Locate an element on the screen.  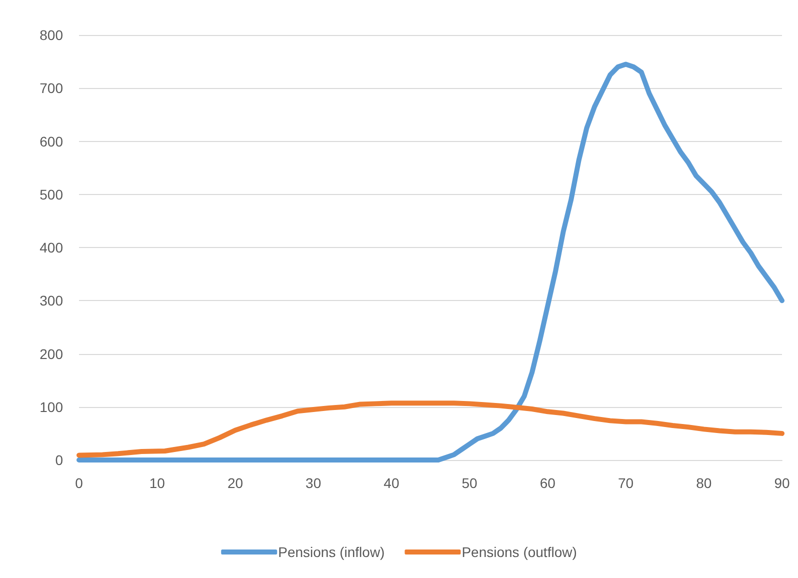
x-tick-label: 40 is located at coordinates (392, 483).